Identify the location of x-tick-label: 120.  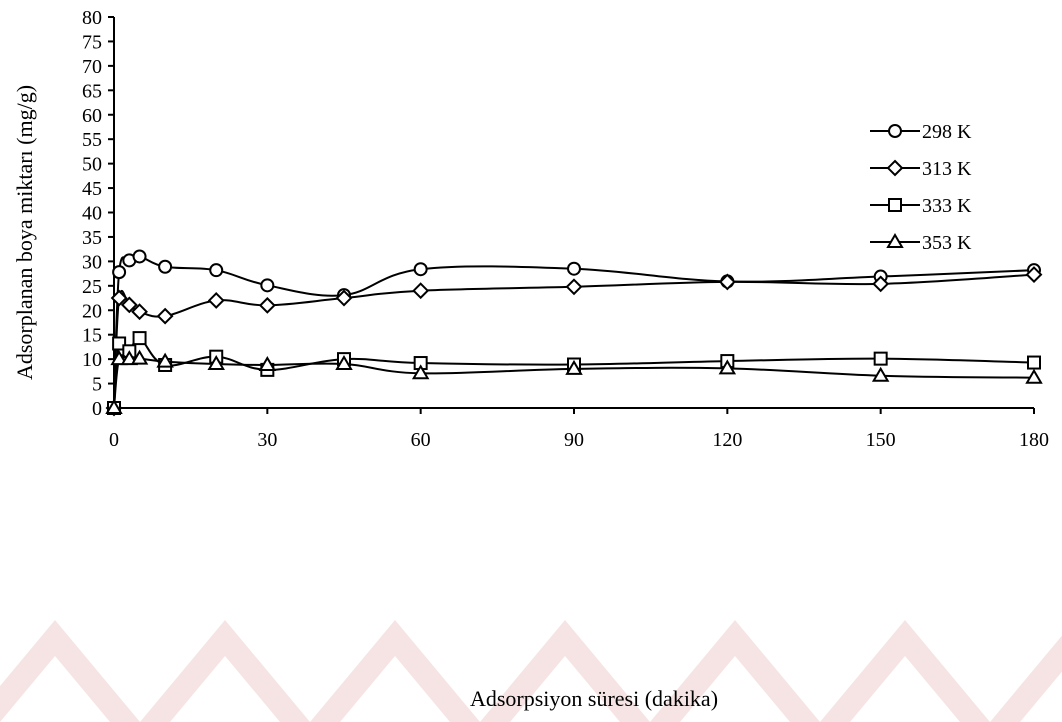
(727, 440).